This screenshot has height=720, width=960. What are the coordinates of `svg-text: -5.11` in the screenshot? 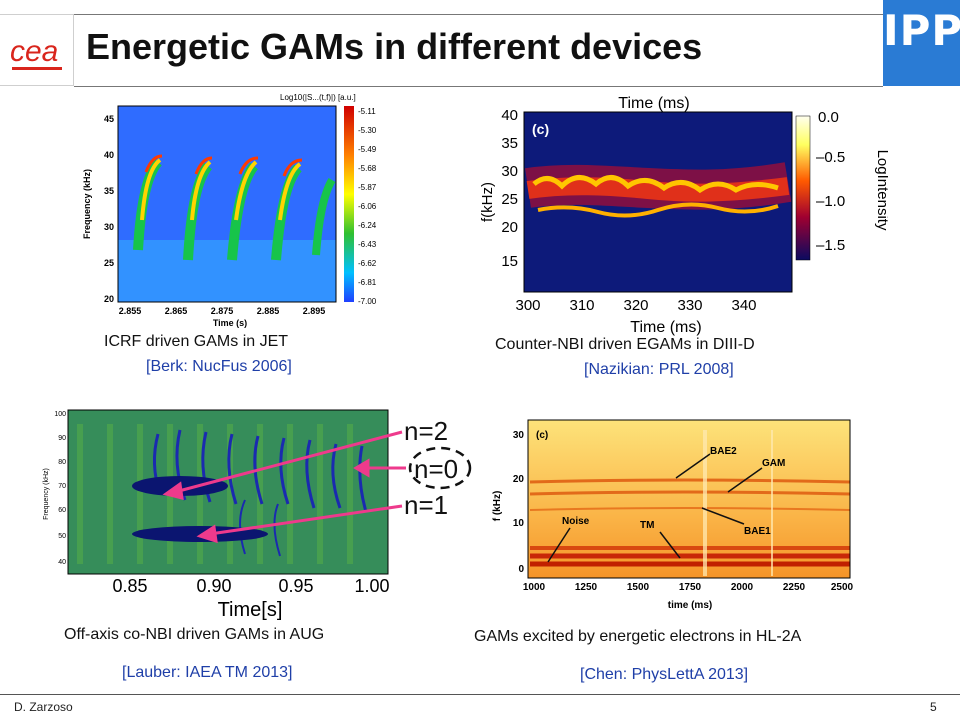 It's located at (367, 111).